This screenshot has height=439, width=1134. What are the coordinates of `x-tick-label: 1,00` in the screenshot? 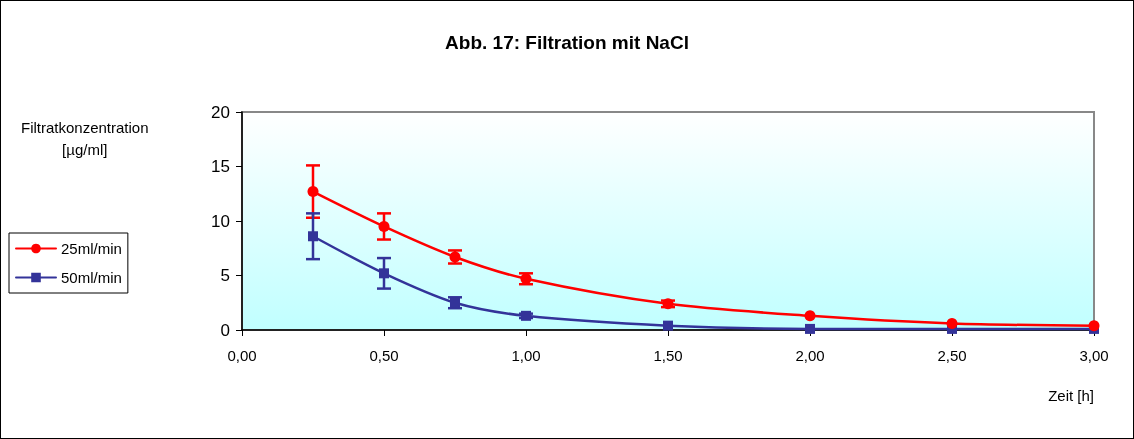 It's located at (526, 355).